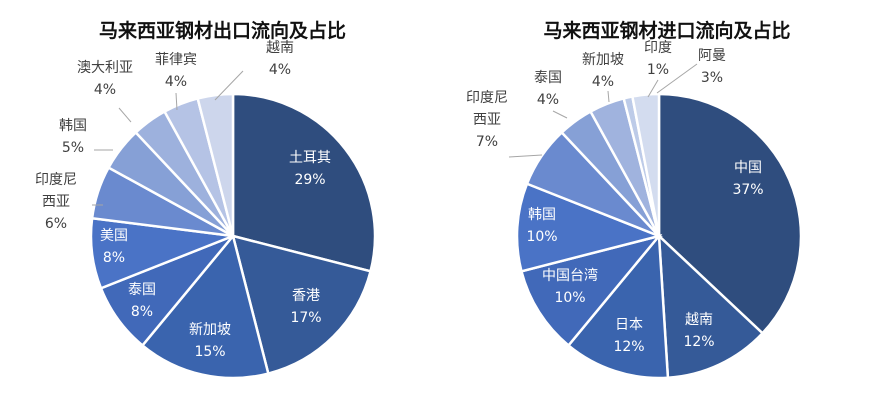 The width and height of the screenshot is (889, 414). I want to click on import-slice-label-3: 中国台湾, so click(570, 275).